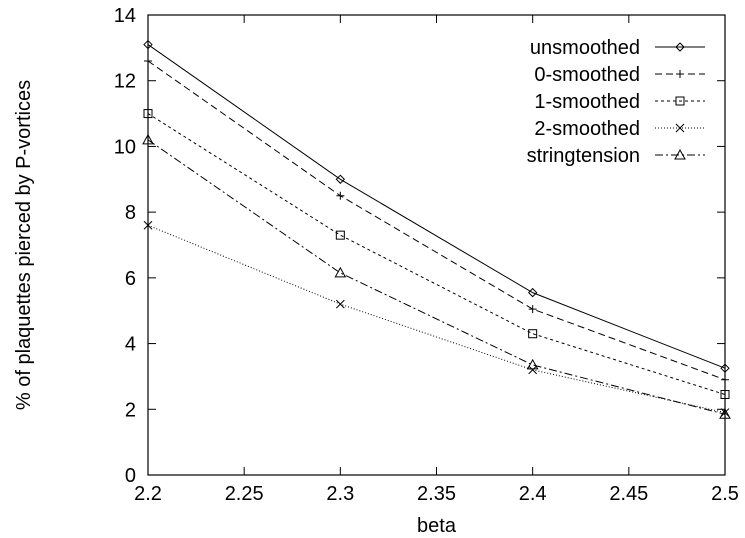 The width and height of the screenshot is (745, 538). Describe the element at coordinates (585, 48) in the screenshot. I see `legend-label: unsmoothed` at that location.